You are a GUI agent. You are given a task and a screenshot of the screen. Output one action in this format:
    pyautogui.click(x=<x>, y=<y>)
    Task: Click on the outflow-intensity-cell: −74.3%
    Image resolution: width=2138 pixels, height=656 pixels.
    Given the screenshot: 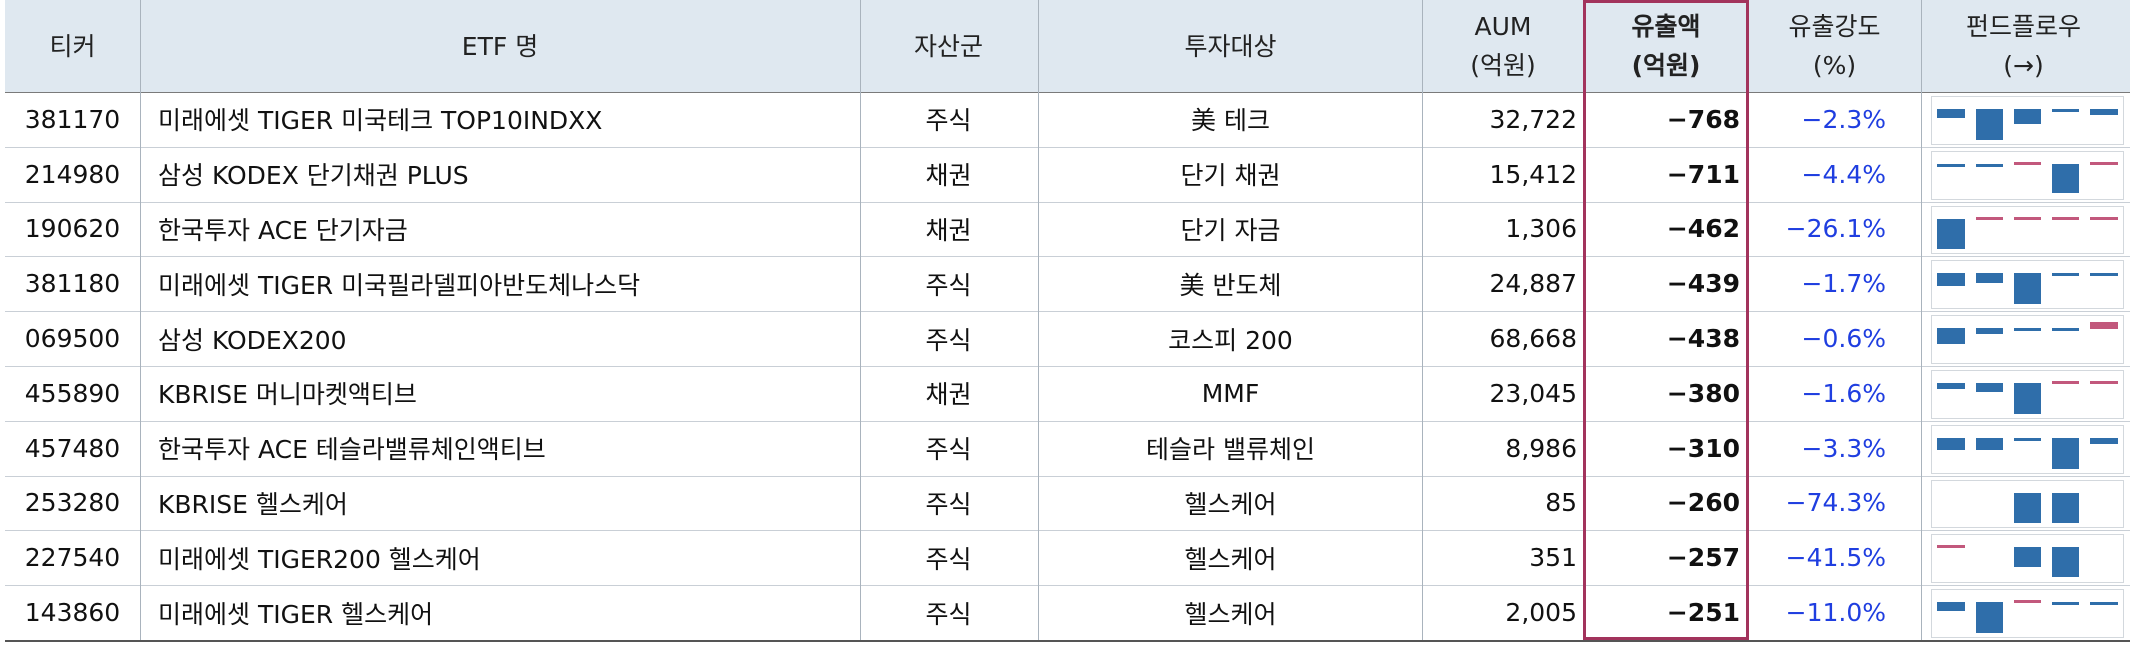 What is the action you would take?
    pyautogui.click(x=1835, y=503)
    